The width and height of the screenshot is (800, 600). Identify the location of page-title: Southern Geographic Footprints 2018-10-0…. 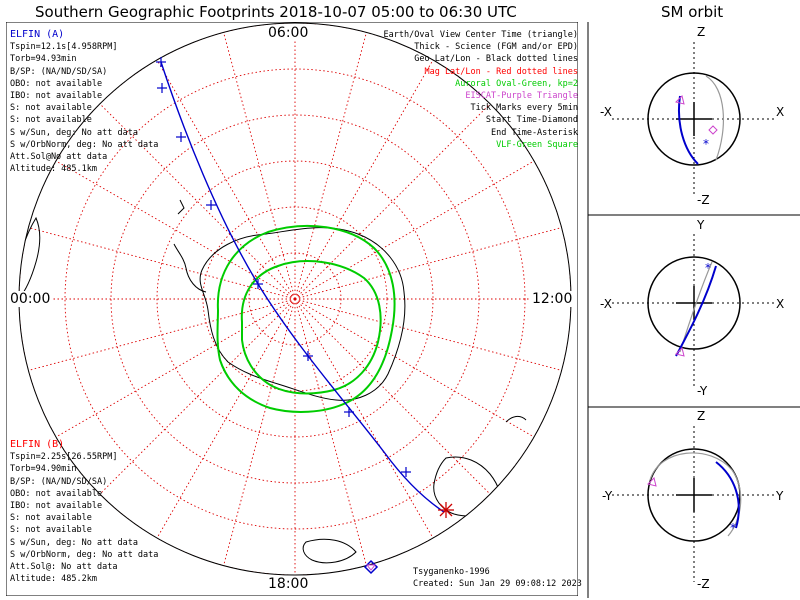
(276, 12).